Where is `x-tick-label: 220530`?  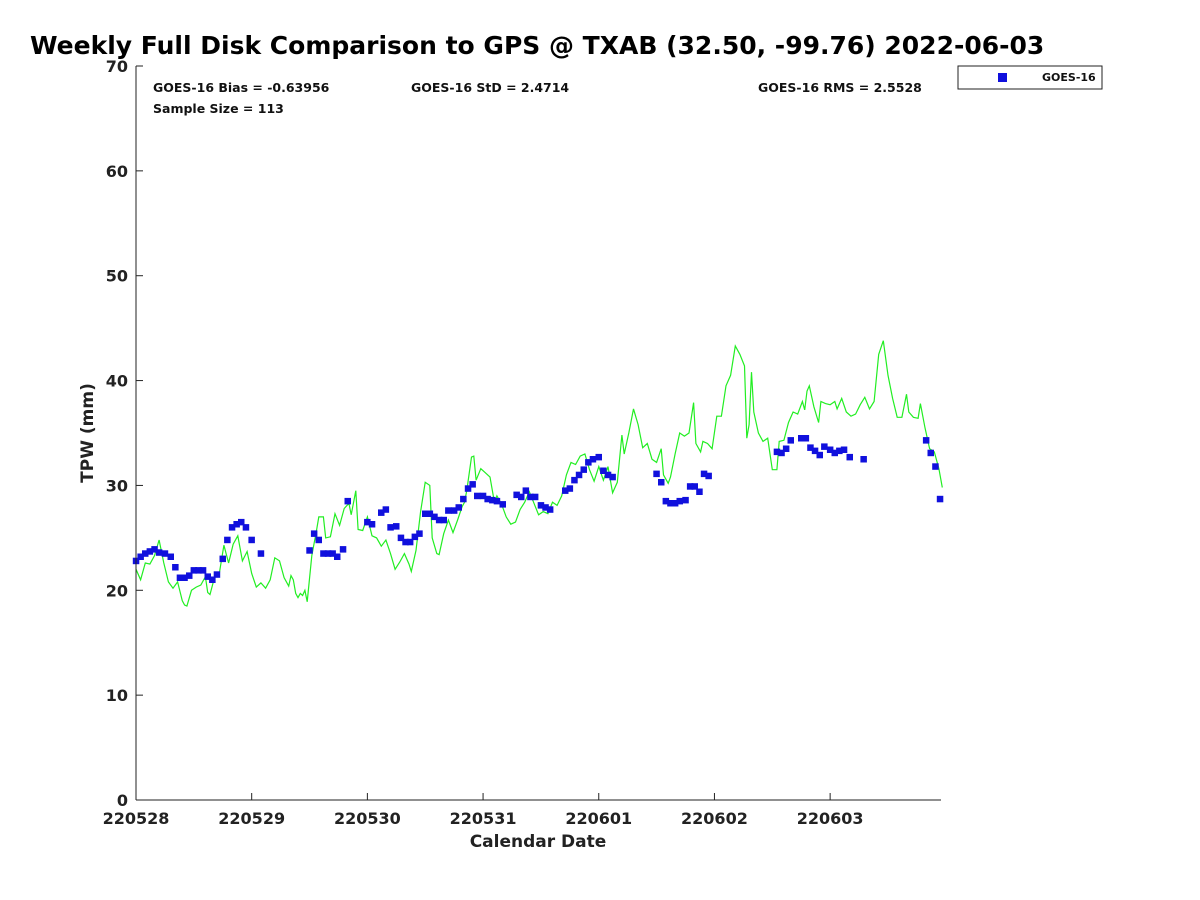
x-tick-label: 220530 is located at coordinates (367, 818).